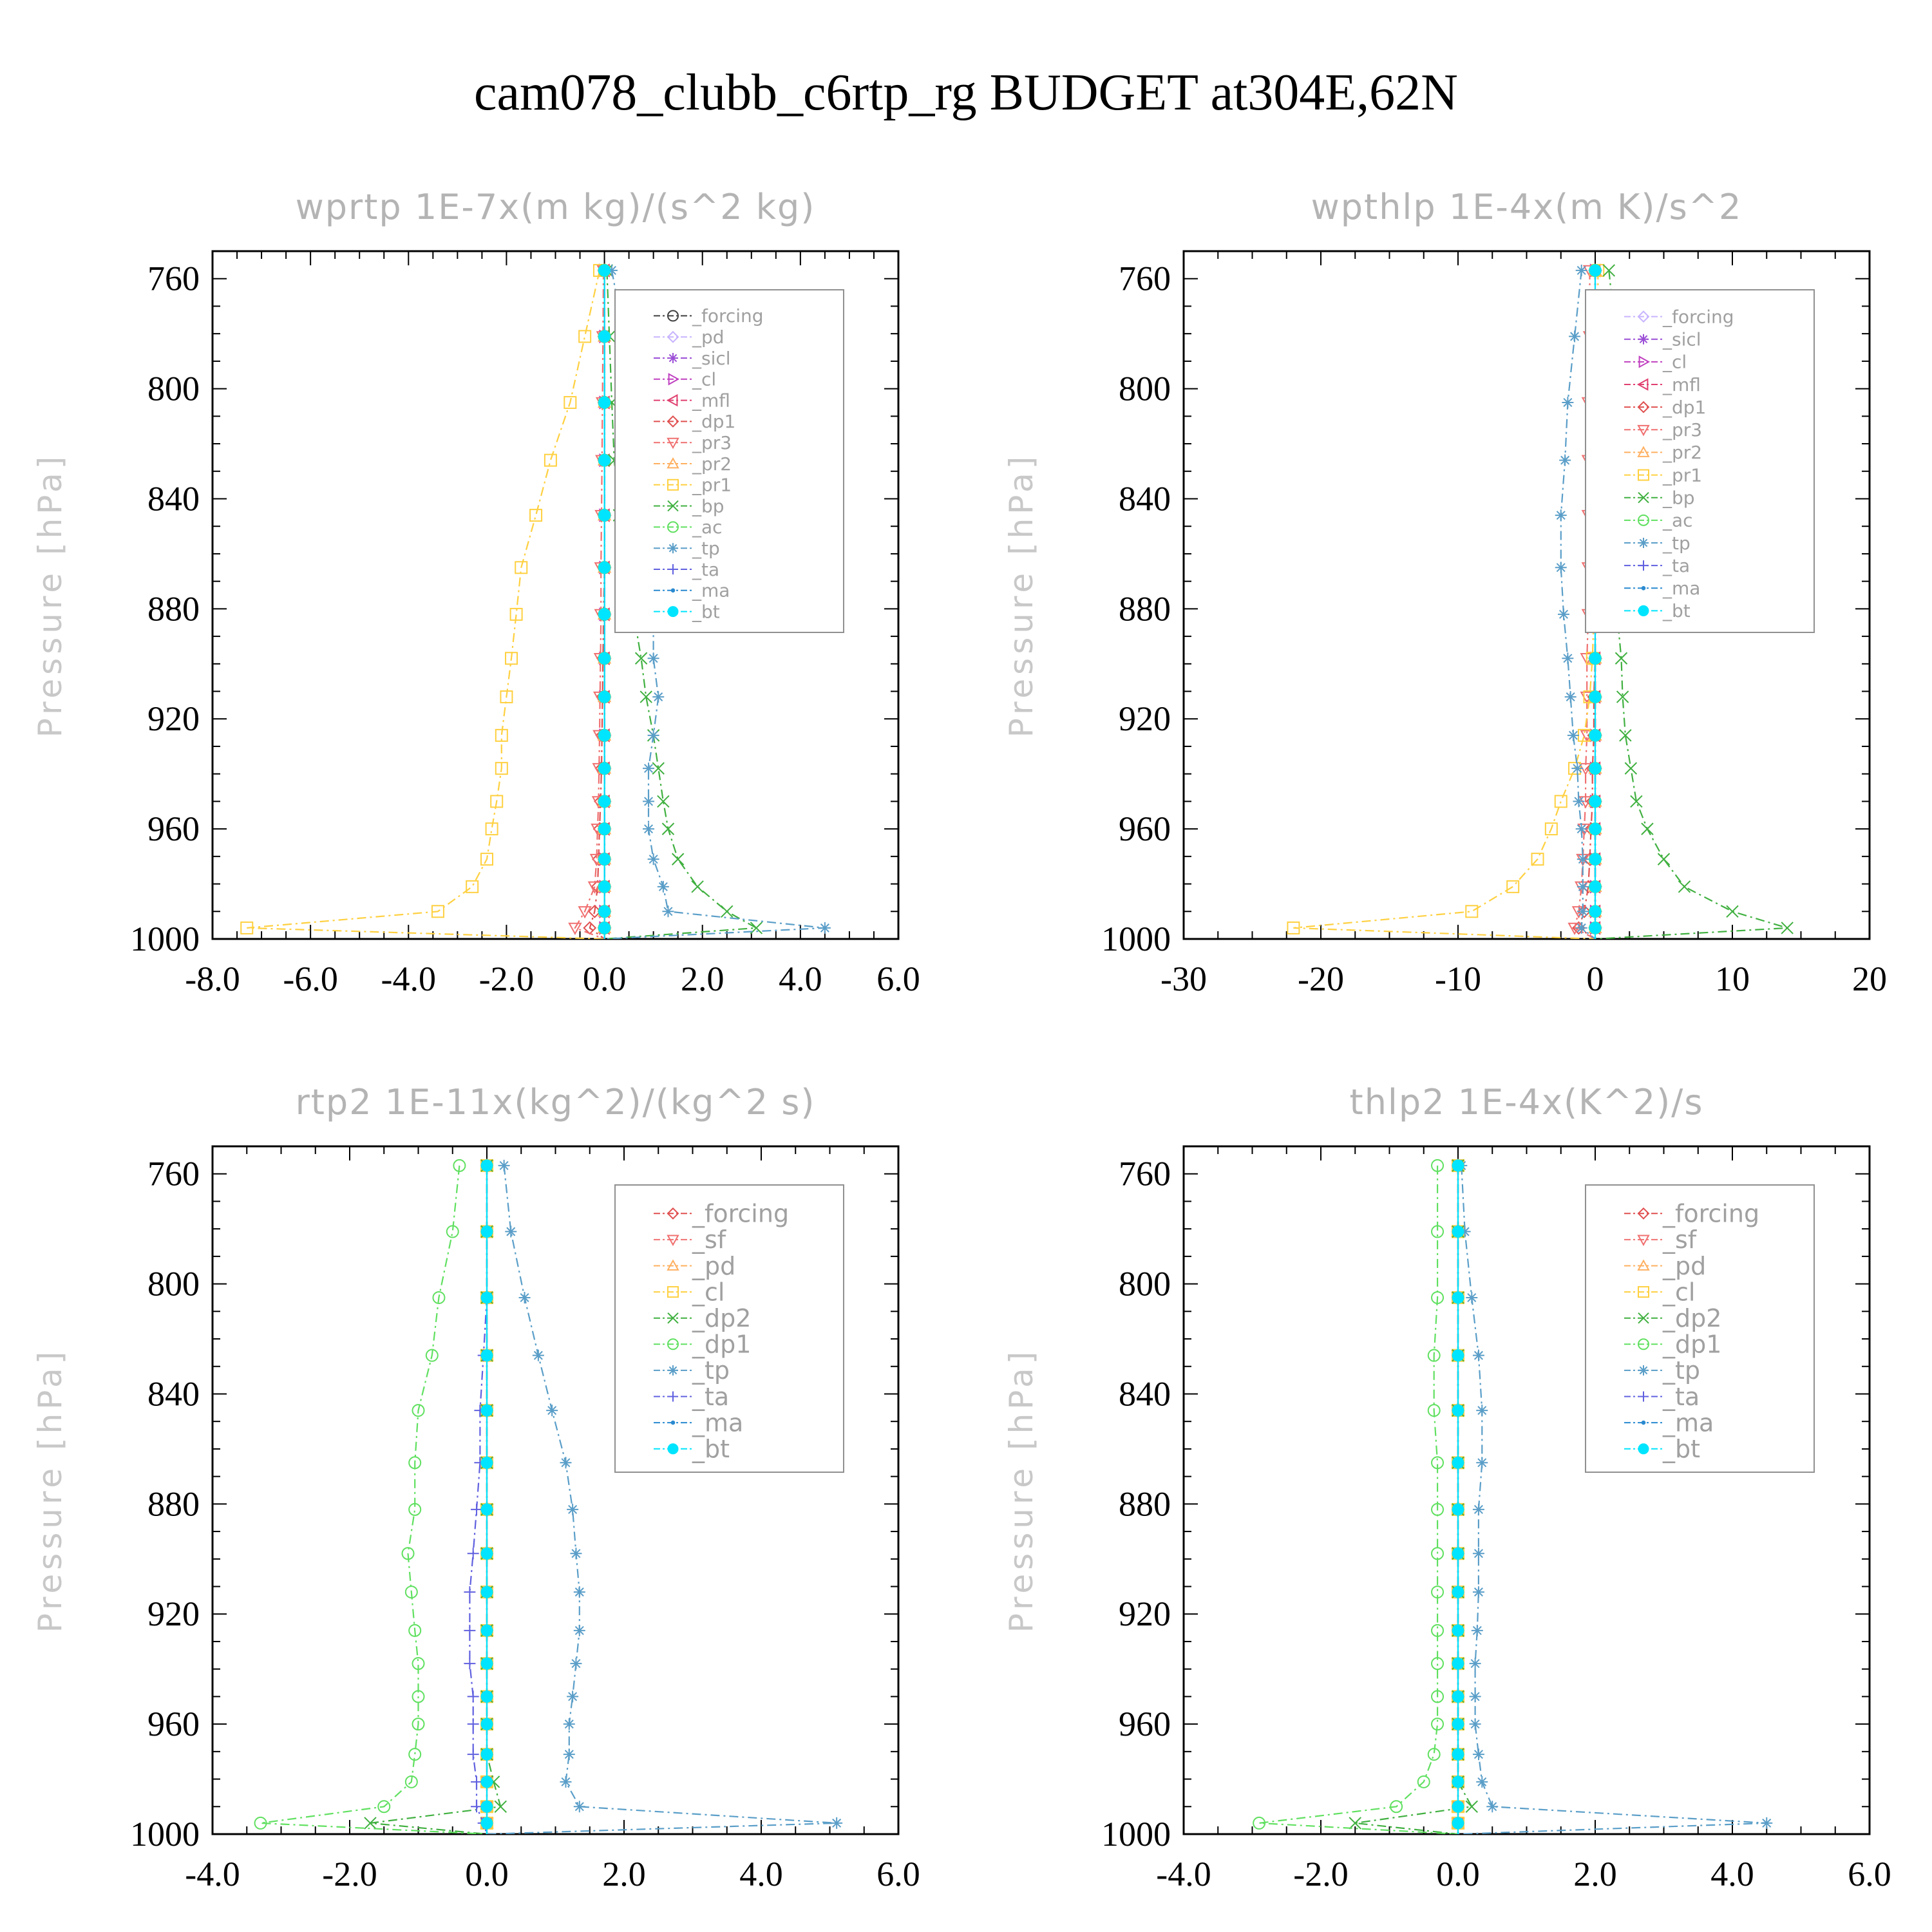  I want to click on y-tick-label: 920, so click(1145, 718).